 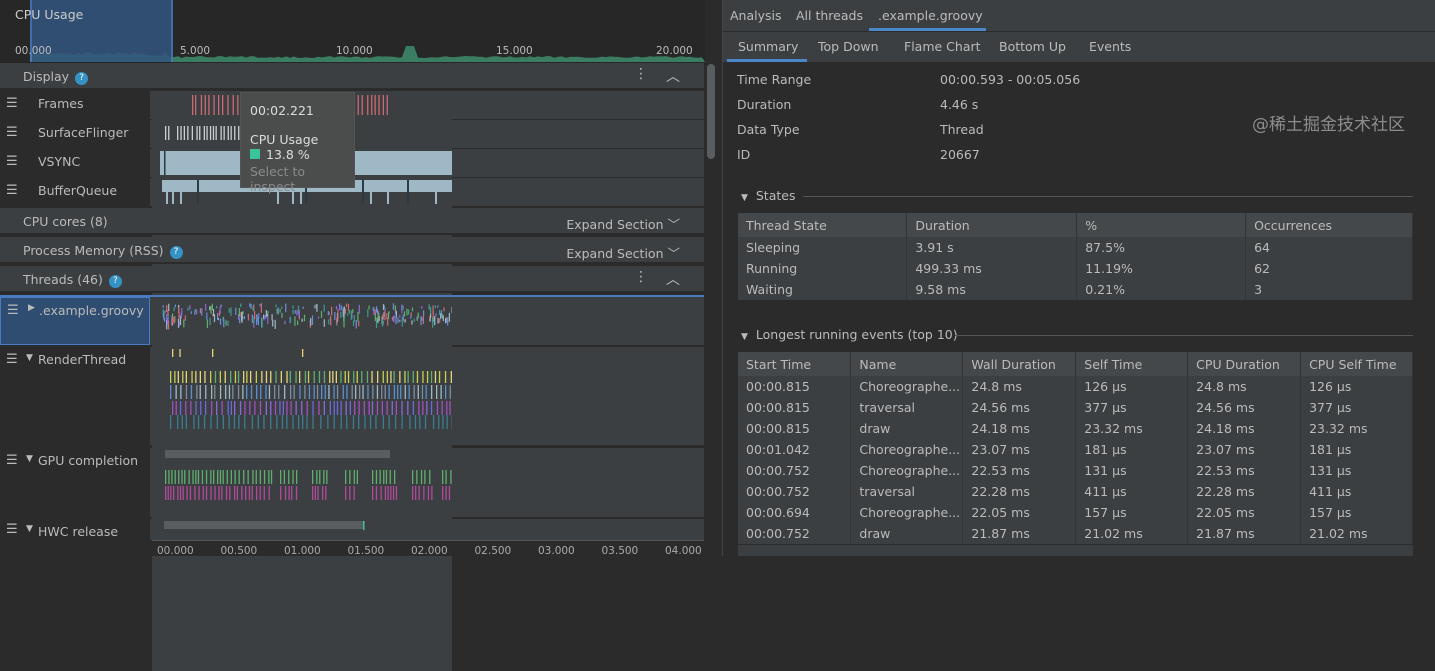 I want to click on tab-summary: Summary, so click(x=768, y=46).